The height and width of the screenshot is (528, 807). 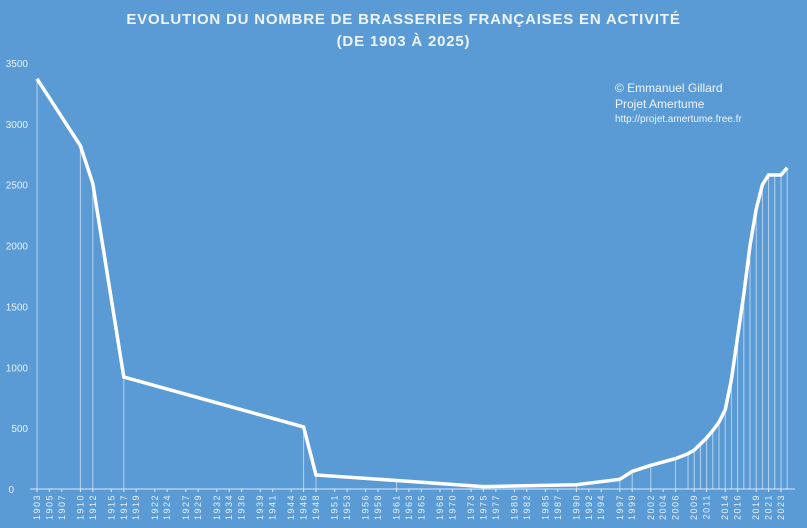 What do you see at coordinates (440, 507) in the screenshot?
I see `x-tick-label: 1968` at bounding box center [440, 507].